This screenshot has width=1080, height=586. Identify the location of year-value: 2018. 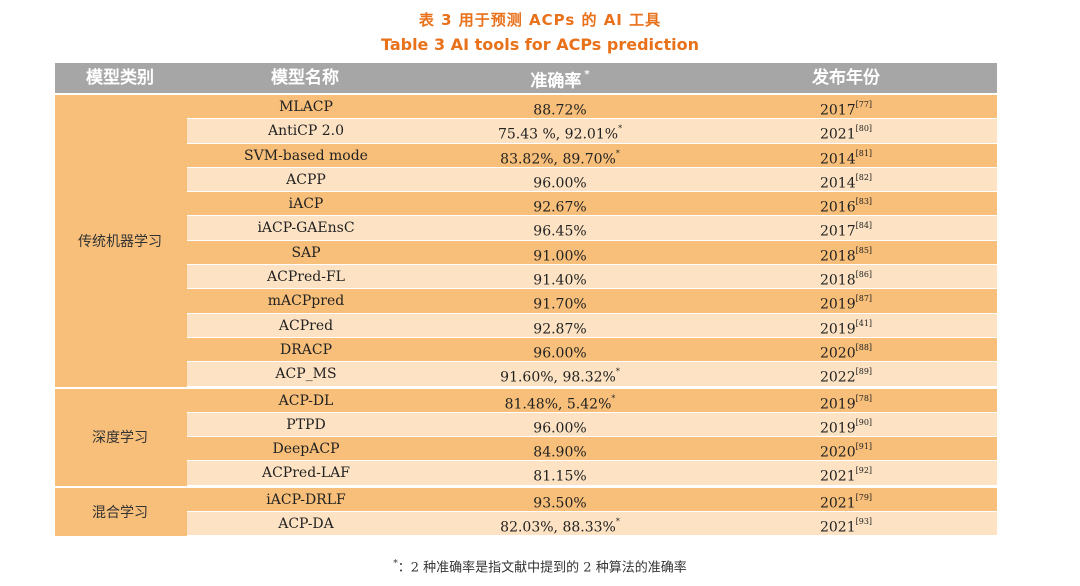
(837, 256).